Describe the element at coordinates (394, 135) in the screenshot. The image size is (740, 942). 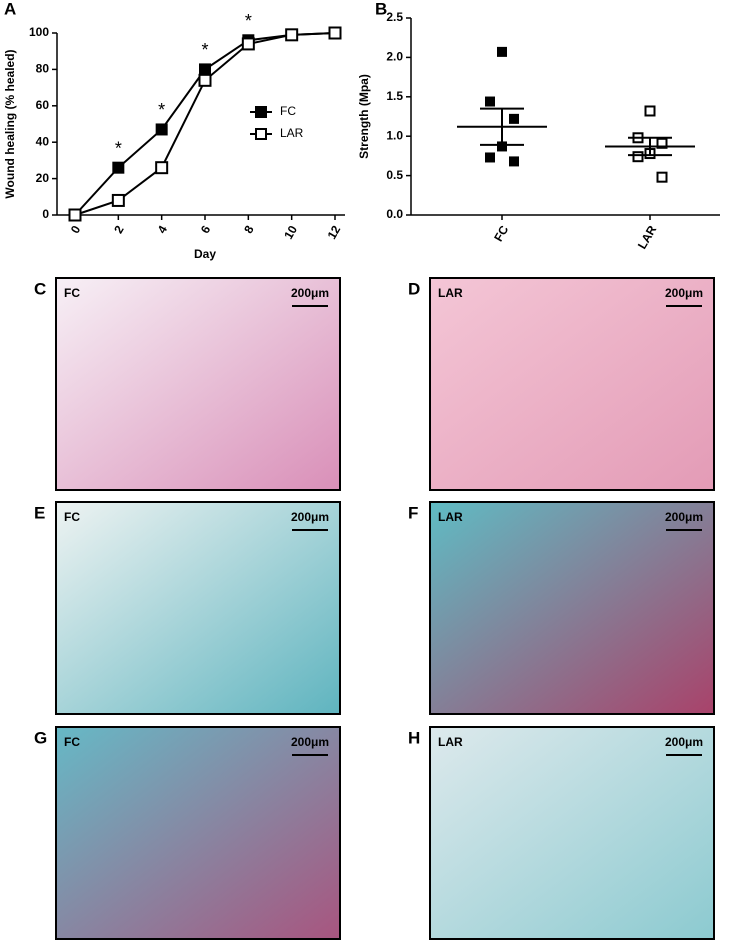
I see `y-tick-label: 1.0` at that location.